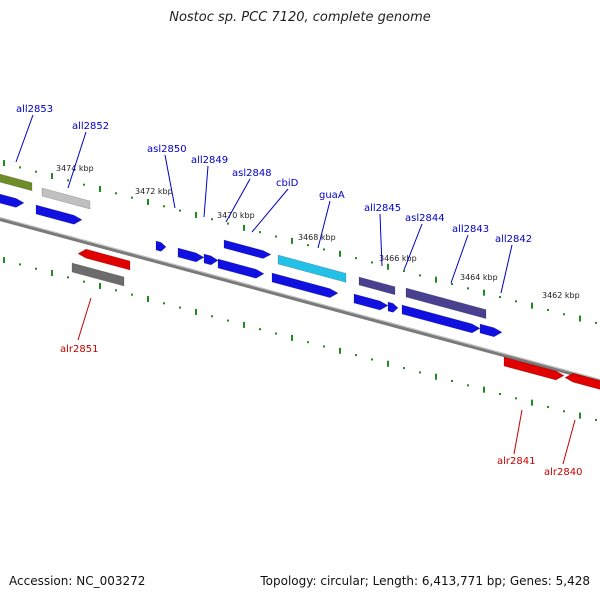 This screenshot has width=600, height=600. What do you see at coordinates (287, 183) in the screenshot?
I see `gene-label-cbiD: cbiD` at bounding box center [287, 183].